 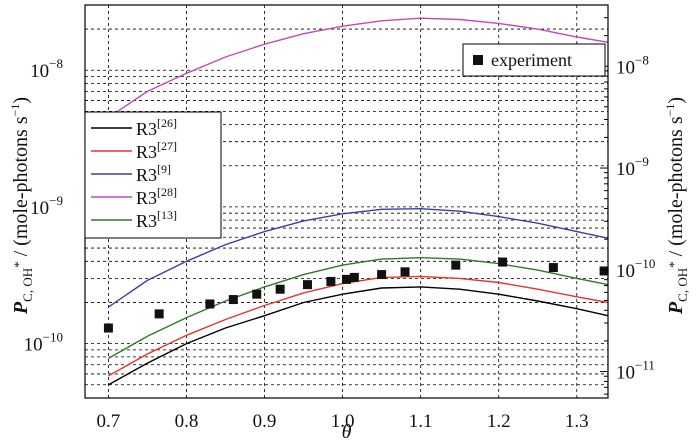 I want to click on left-y-axis-title: PC, OH* / (mole-photons s−1), so click(x=21, y=206).